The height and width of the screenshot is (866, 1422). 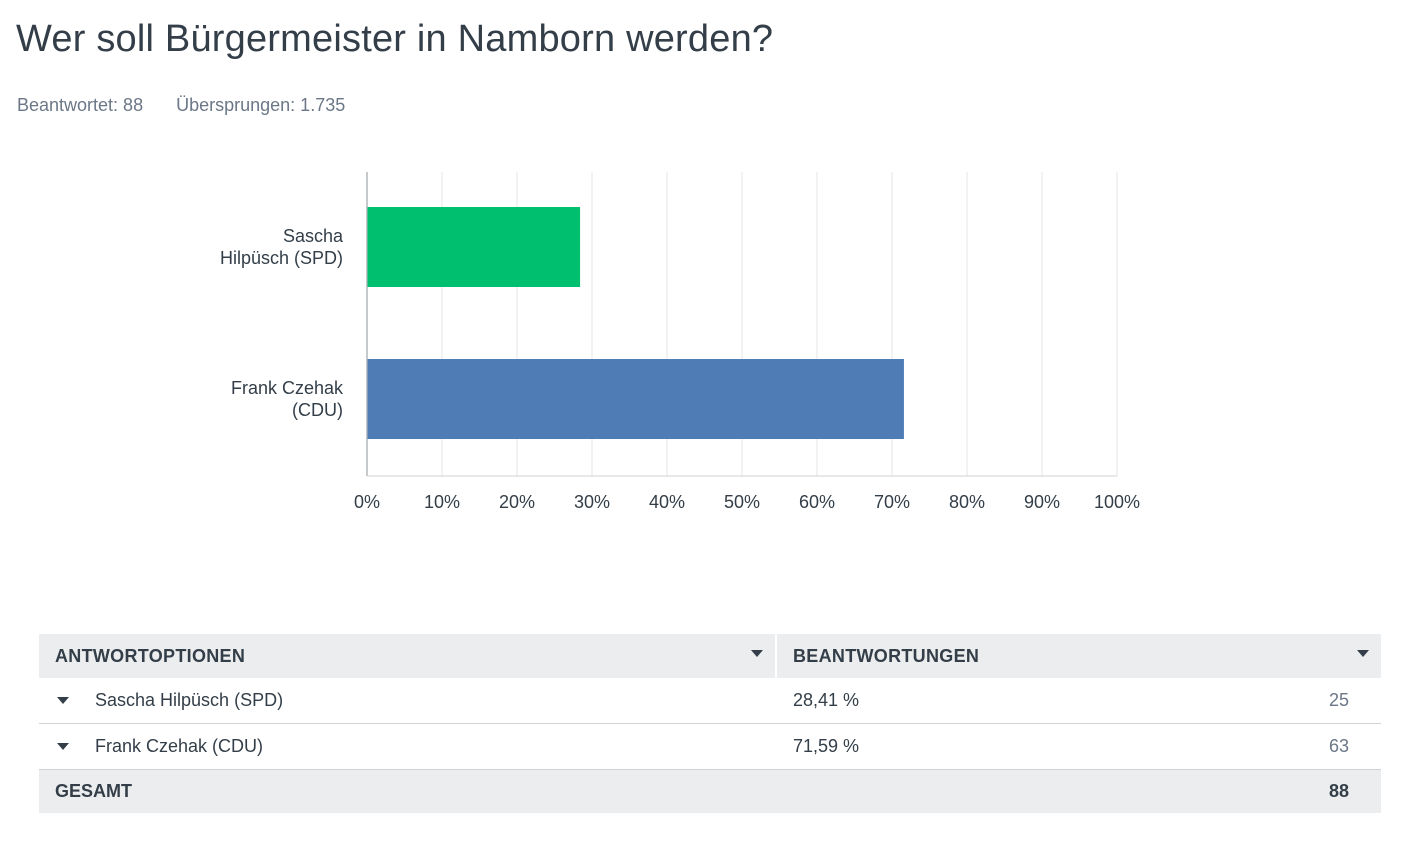 I want to click on response-count: 25, so click(x=1338, y=700).